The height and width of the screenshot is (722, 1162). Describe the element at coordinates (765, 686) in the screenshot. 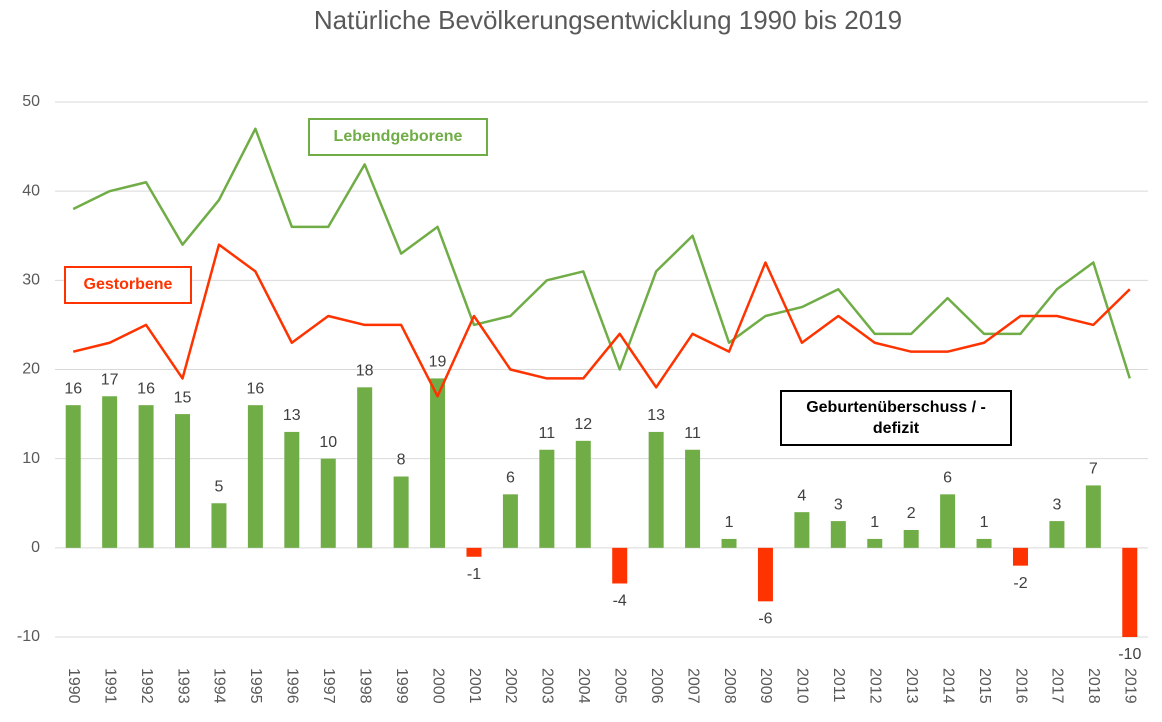

I see `x-tick-label: 2009` at that location.